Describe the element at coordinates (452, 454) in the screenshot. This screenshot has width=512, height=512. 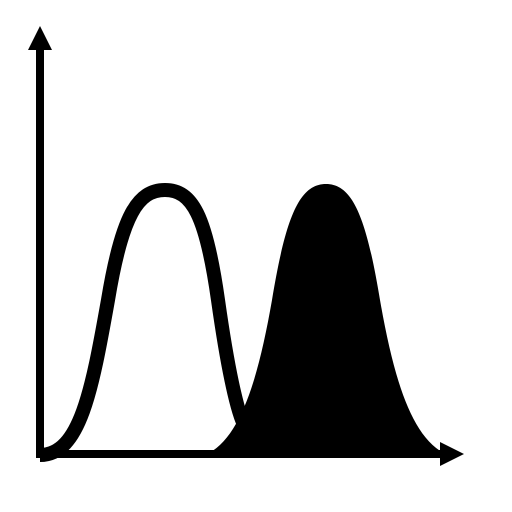
I see `x-axis-arrowhead` at that location.